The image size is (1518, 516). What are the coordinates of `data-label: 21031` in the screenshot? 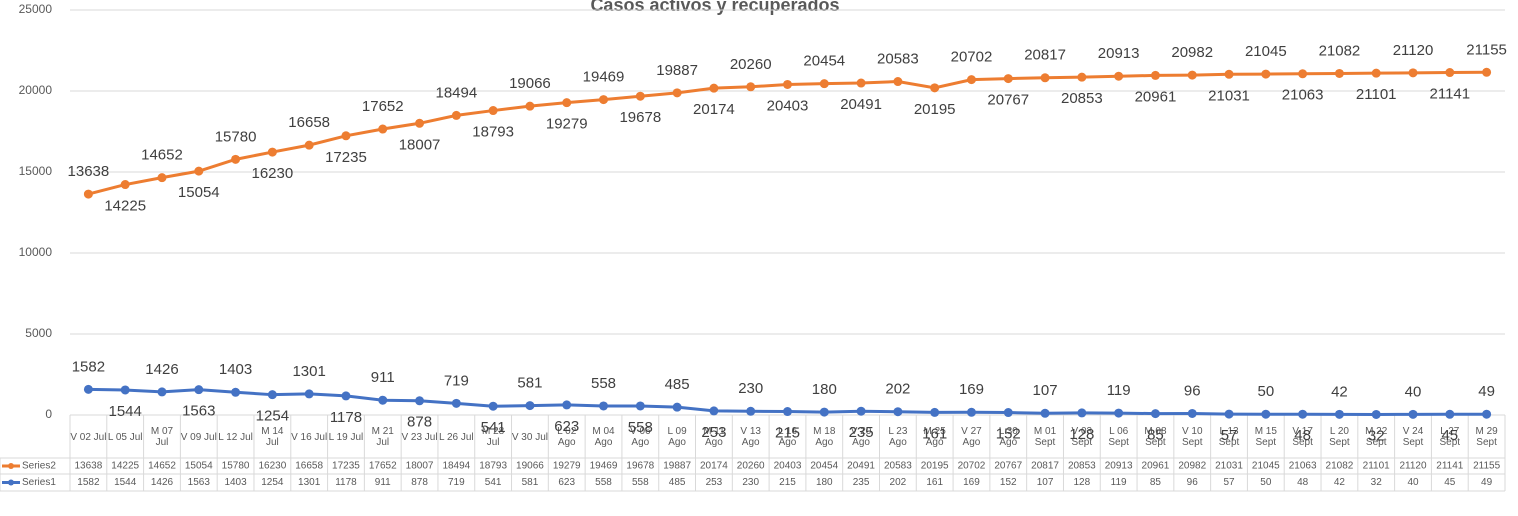 It's located at (1229, 95).